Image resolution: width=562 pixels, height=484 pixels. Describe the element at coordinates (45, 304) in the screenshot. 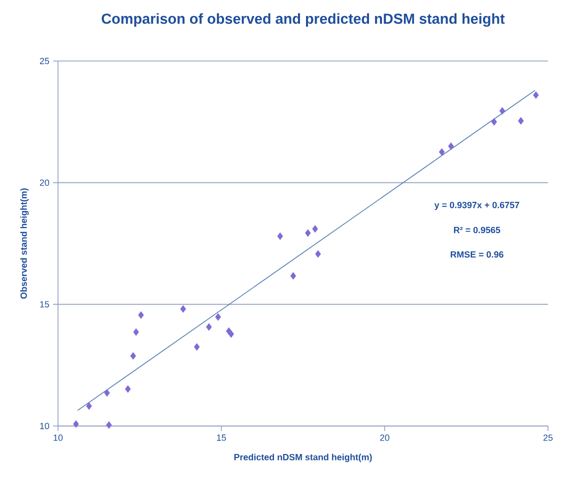

I see `y-tick-label: 15` at that location.